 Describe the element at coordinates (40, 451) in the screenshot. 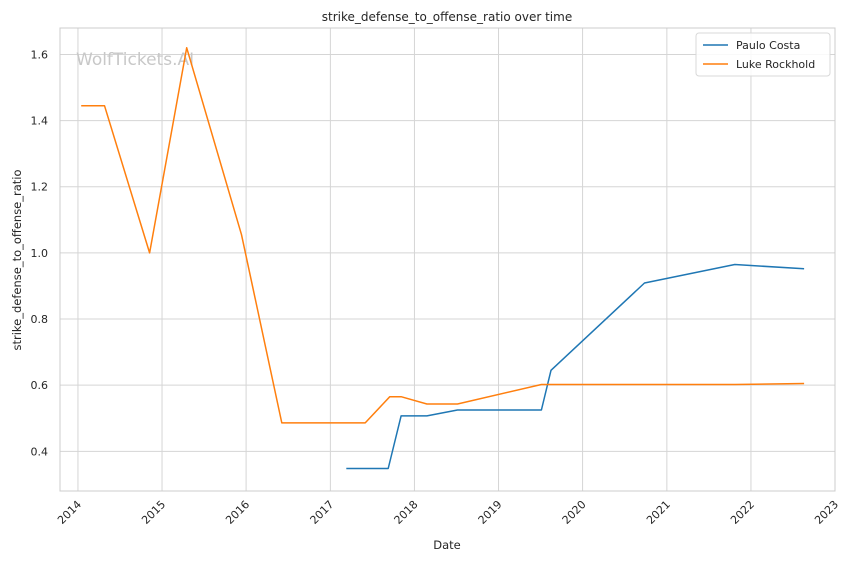

I see `y-tick-label: 0.4` at that location.